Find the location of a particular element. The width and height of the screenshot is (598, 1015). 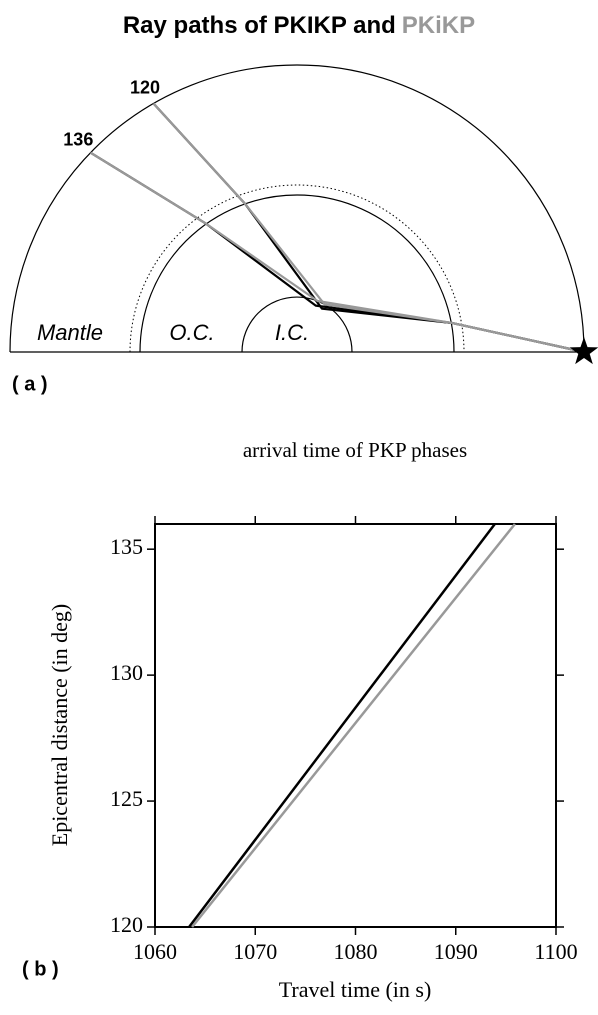

d-double-prime is located at coordinates (297, 268).